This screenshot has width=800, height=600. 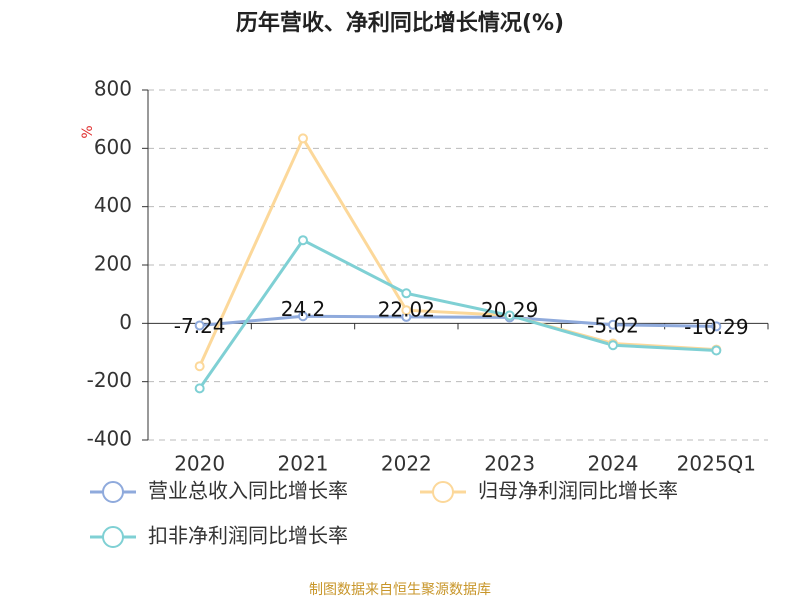 What do you see at coordinates (509, 464) in the screenshot?
I see `x-tick-label: 2023` at bounding box center [509, 464].